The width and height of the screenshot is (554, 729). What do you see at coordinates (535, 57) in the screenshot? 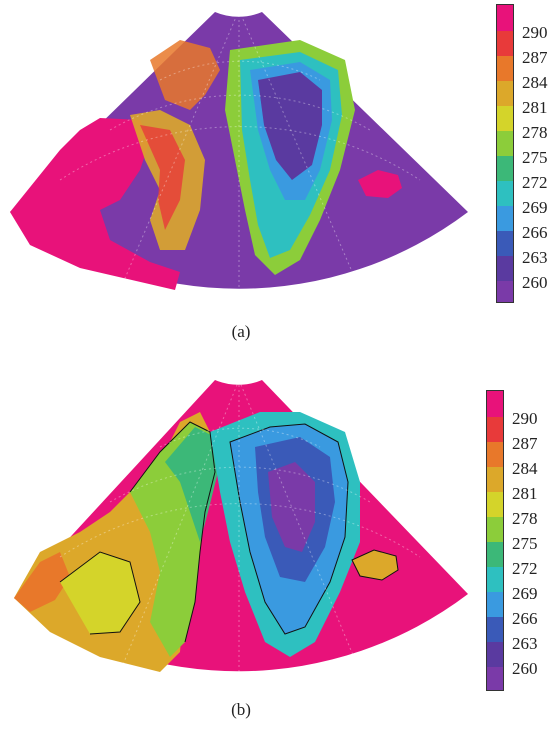
I see `colorbar-a-tick: 287` at bounding box center [535, 57].